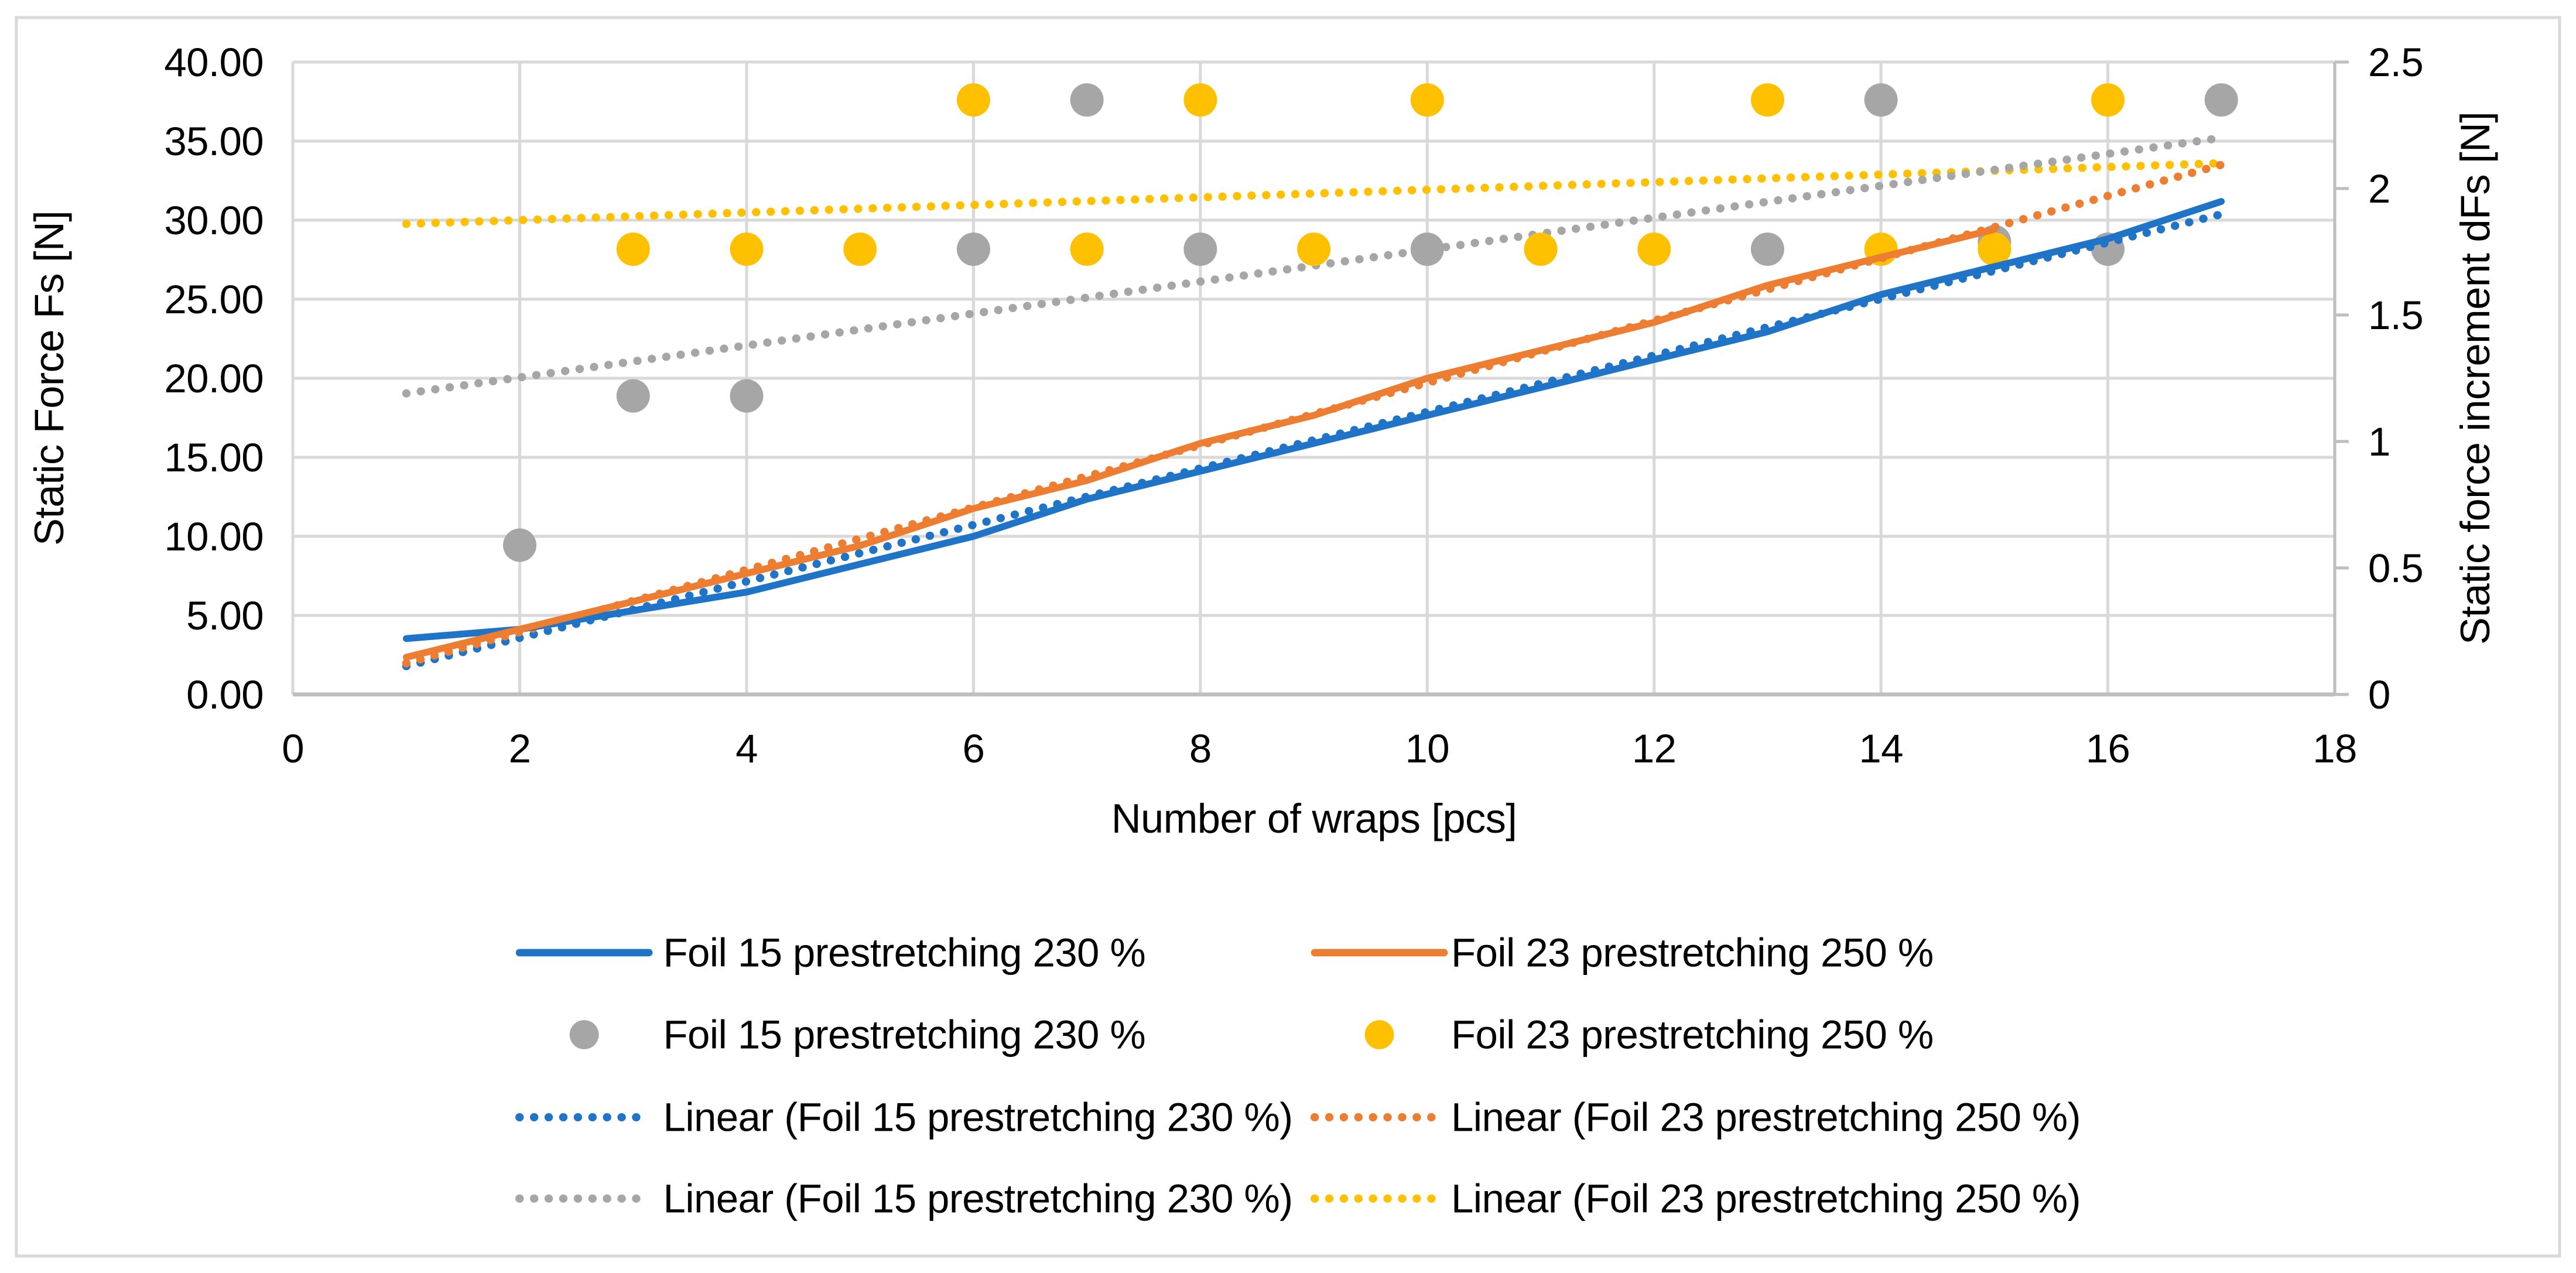 The width and height of the screenshot is (2576, 1273). I want to click on y-left-tick-label: 20.00, so click(214, 378).